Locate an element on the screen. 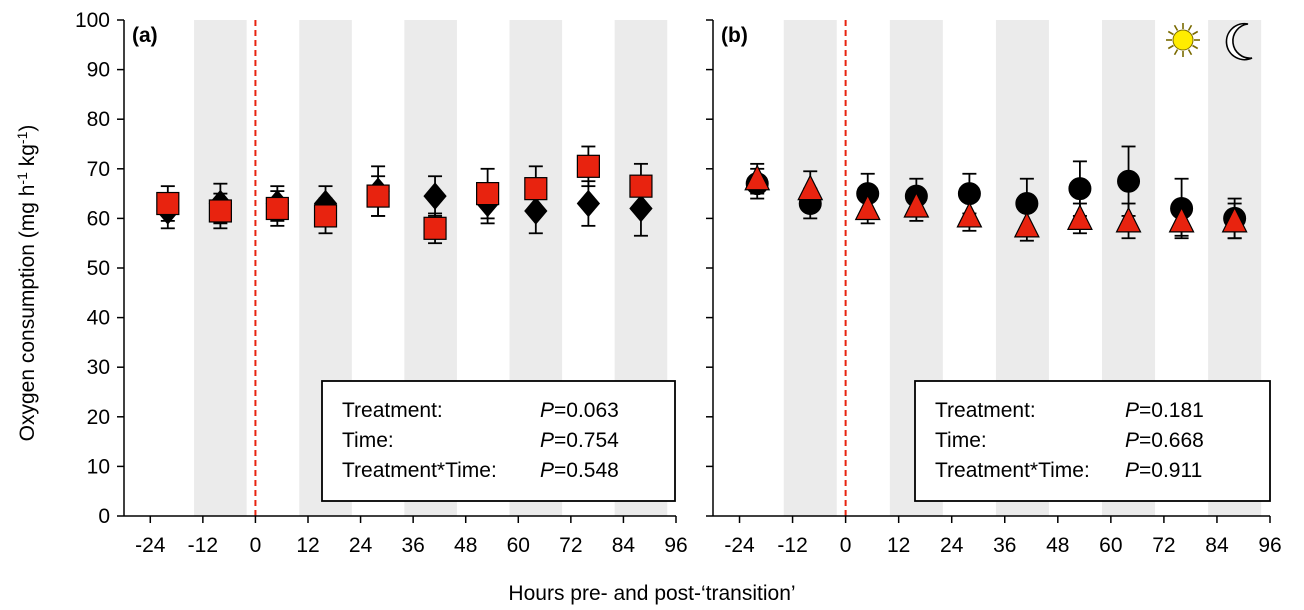 The width and height of the screenshot is (1304, 610). sun-disc is located at coordinates (1183, 40).